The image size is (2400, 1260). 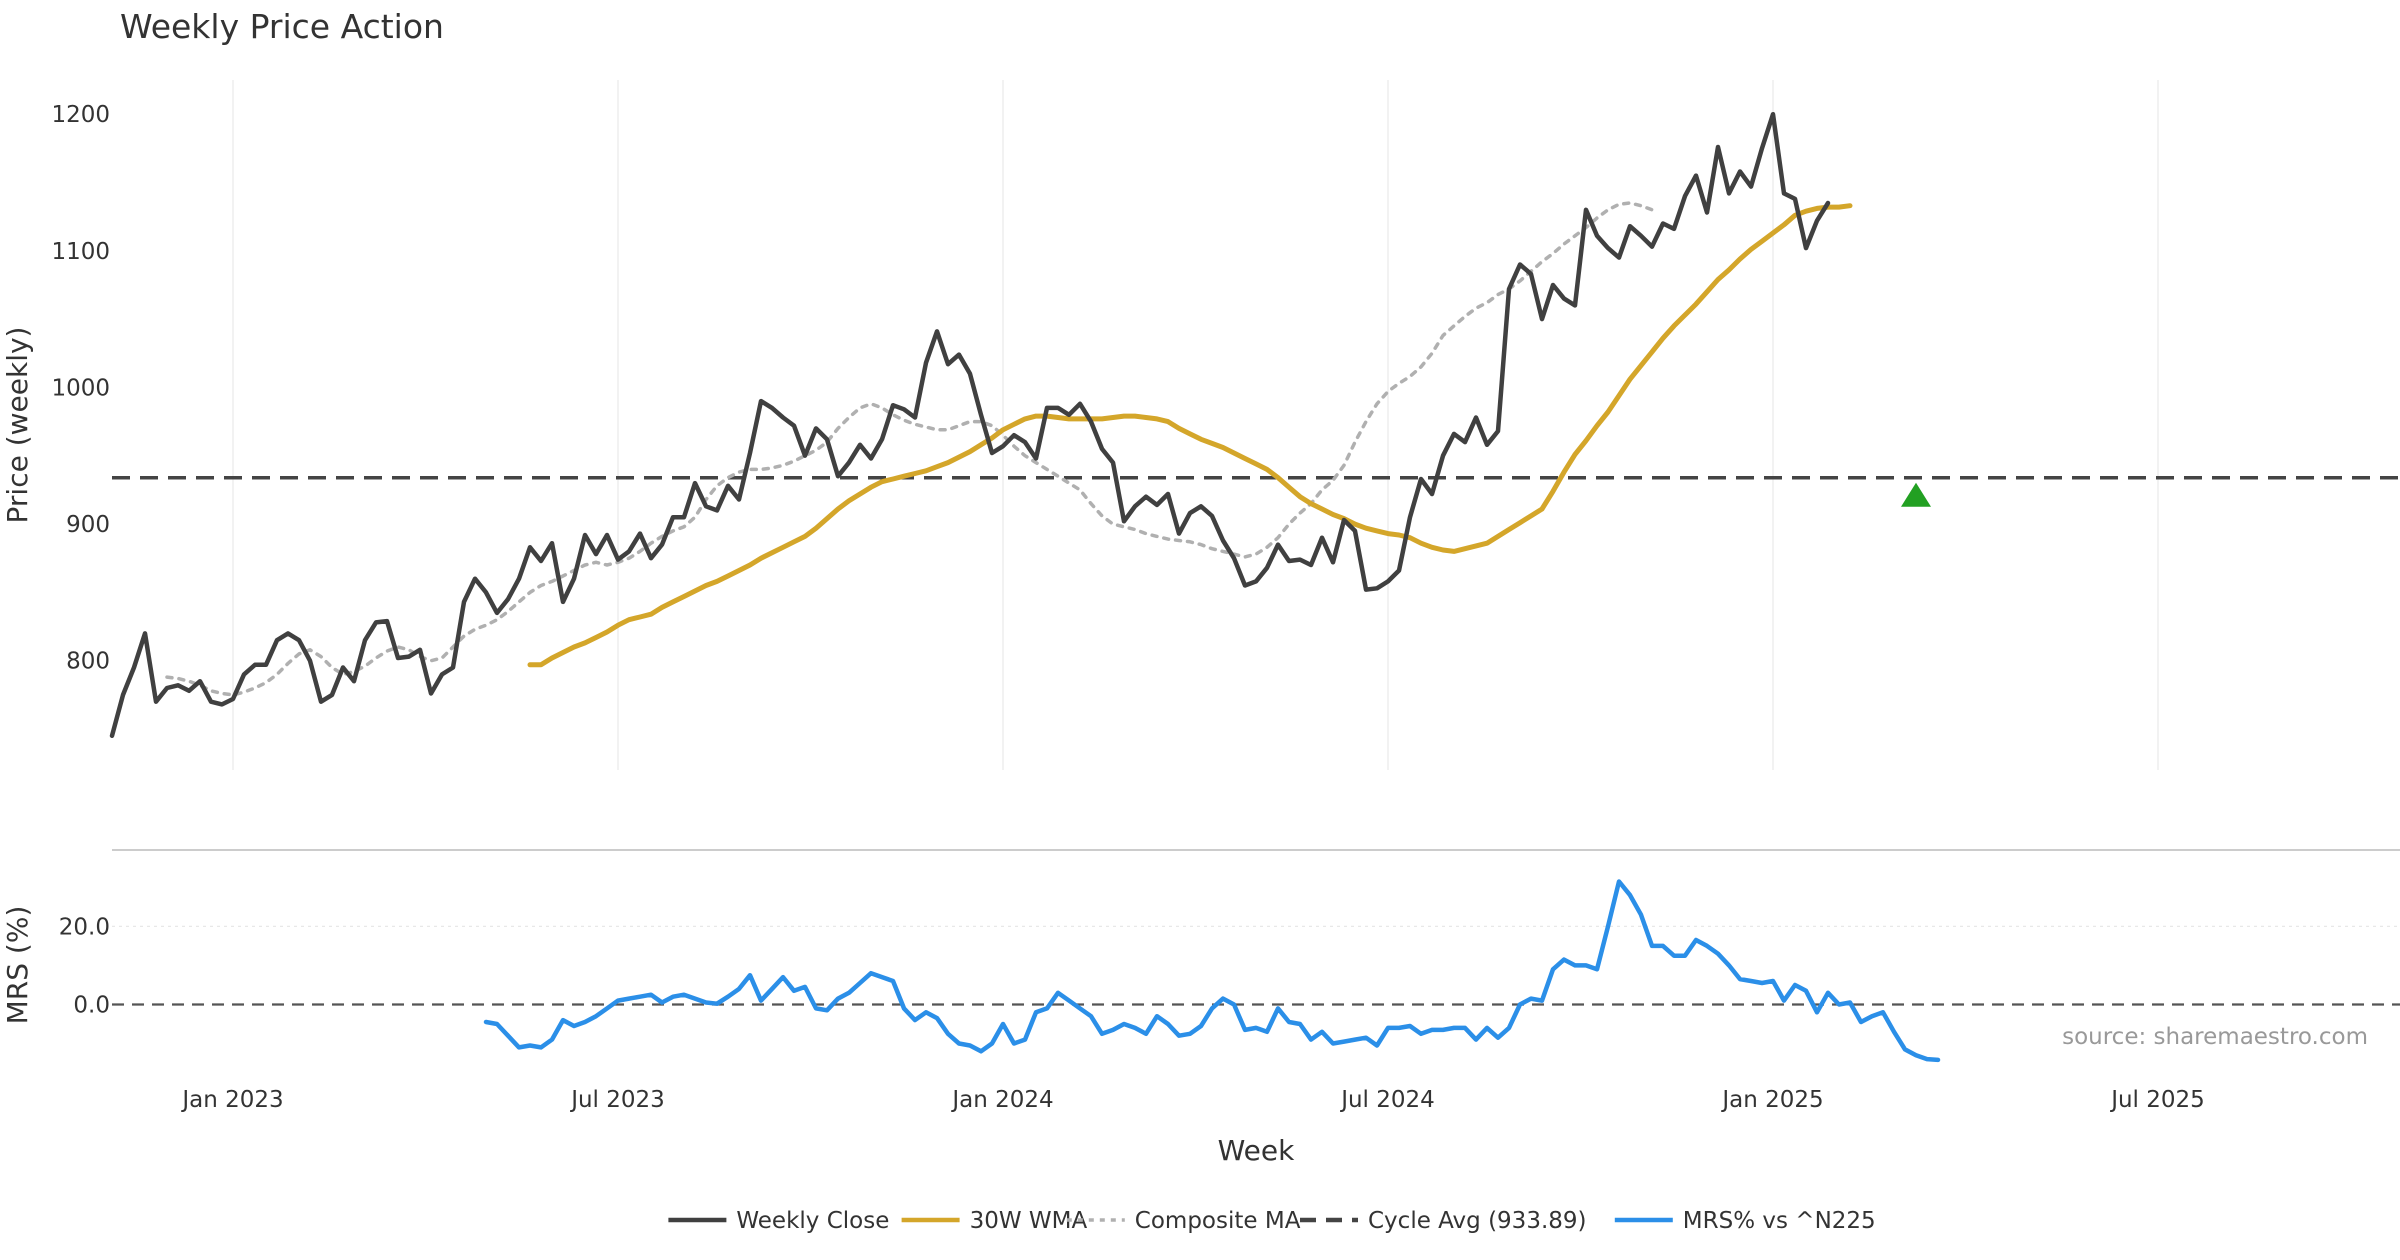 What do you see at coordinates (1256, 1150) in the screenshot?
I see `x-axis-label: Week` at bounding box center [1256, 1150].